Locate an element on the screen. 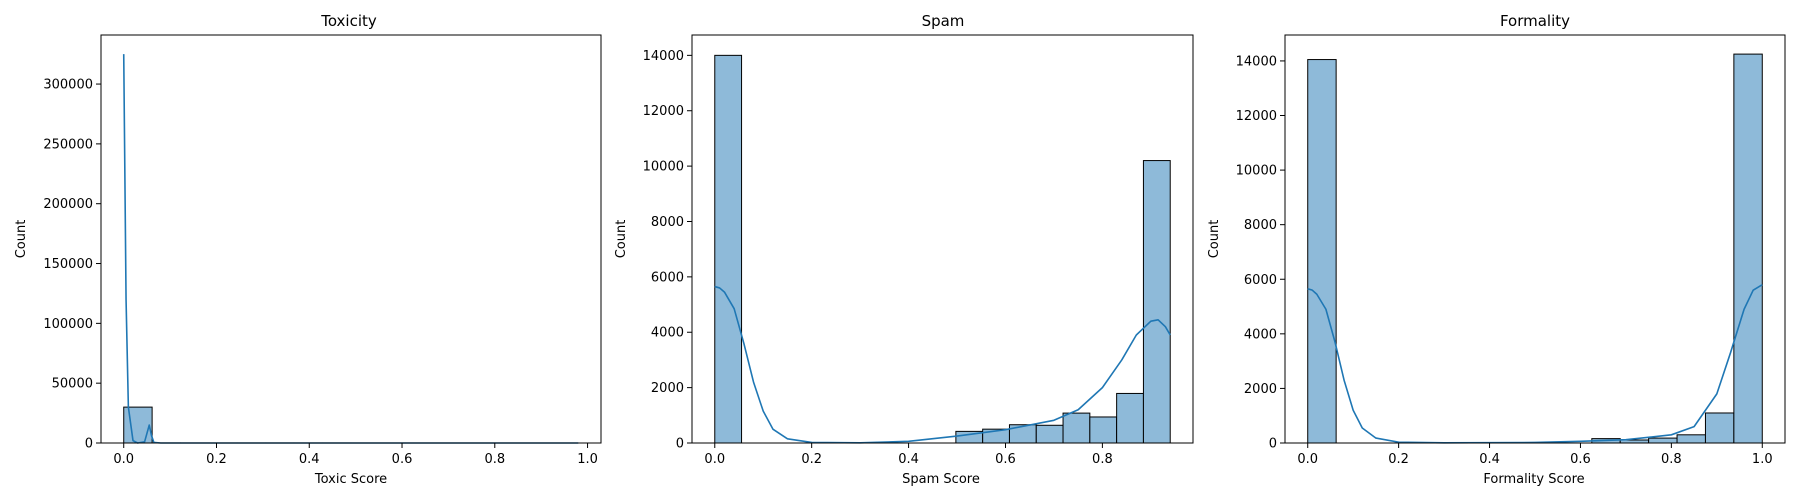 The image size is (1800, 500). y-tick-label: 150000 is located at coordinates (68, 264).